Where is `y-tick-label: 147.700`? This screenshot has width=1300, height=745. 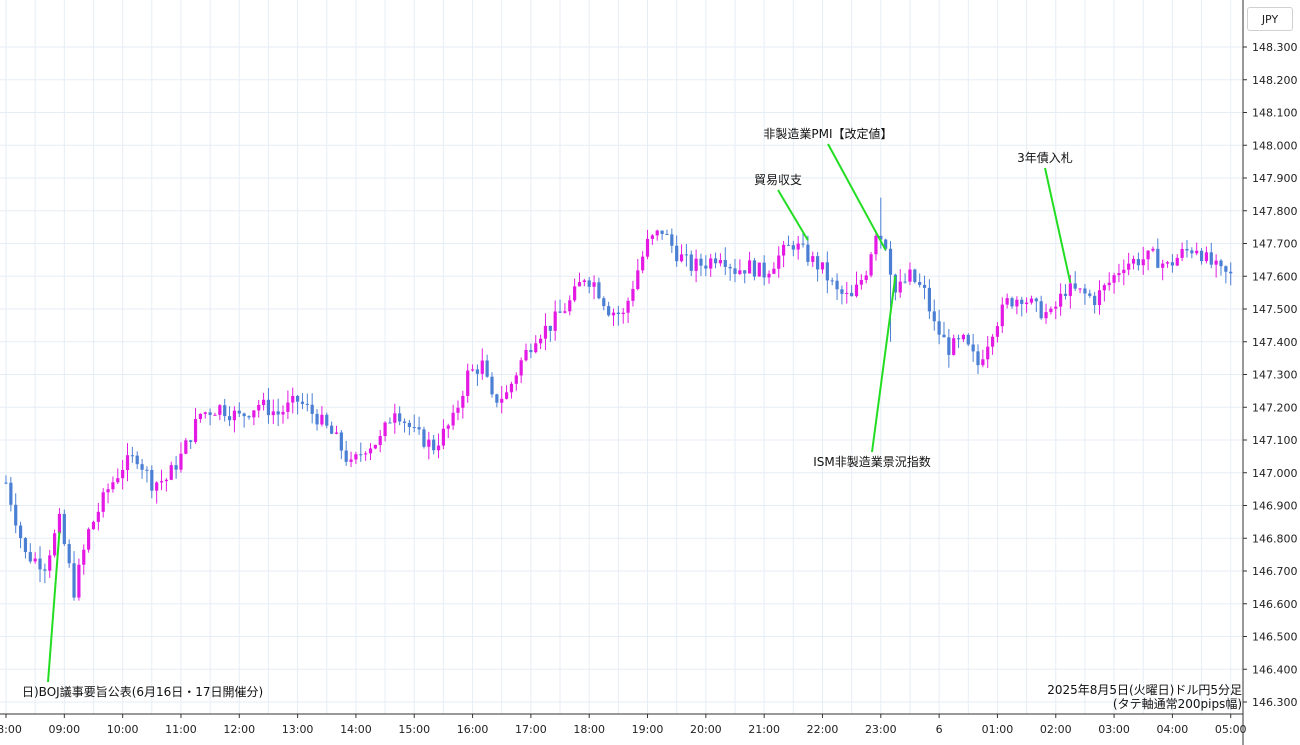 y-tick-label: 147.700 is located at coordinates (1275, 244).